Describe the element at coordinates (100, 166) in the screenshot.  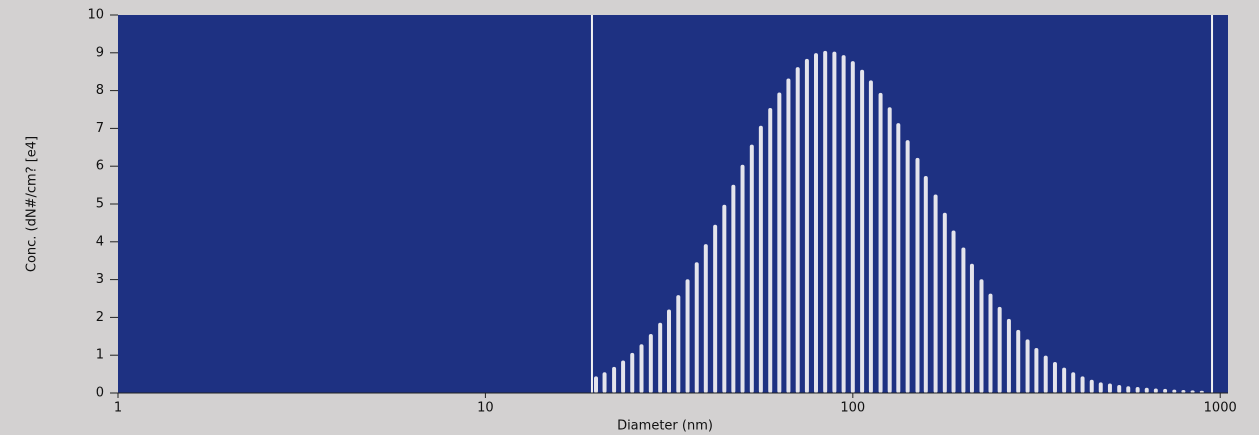
I see `y-tick-label: 6` at that location.